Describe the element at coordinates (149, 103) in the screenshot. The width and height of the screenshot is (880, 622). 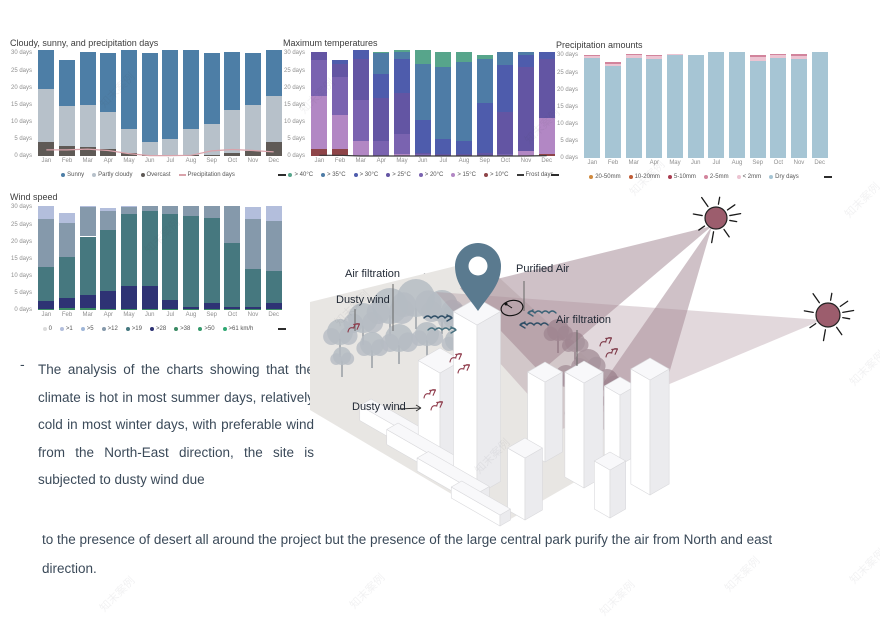
I see `bar-jun` at that location.